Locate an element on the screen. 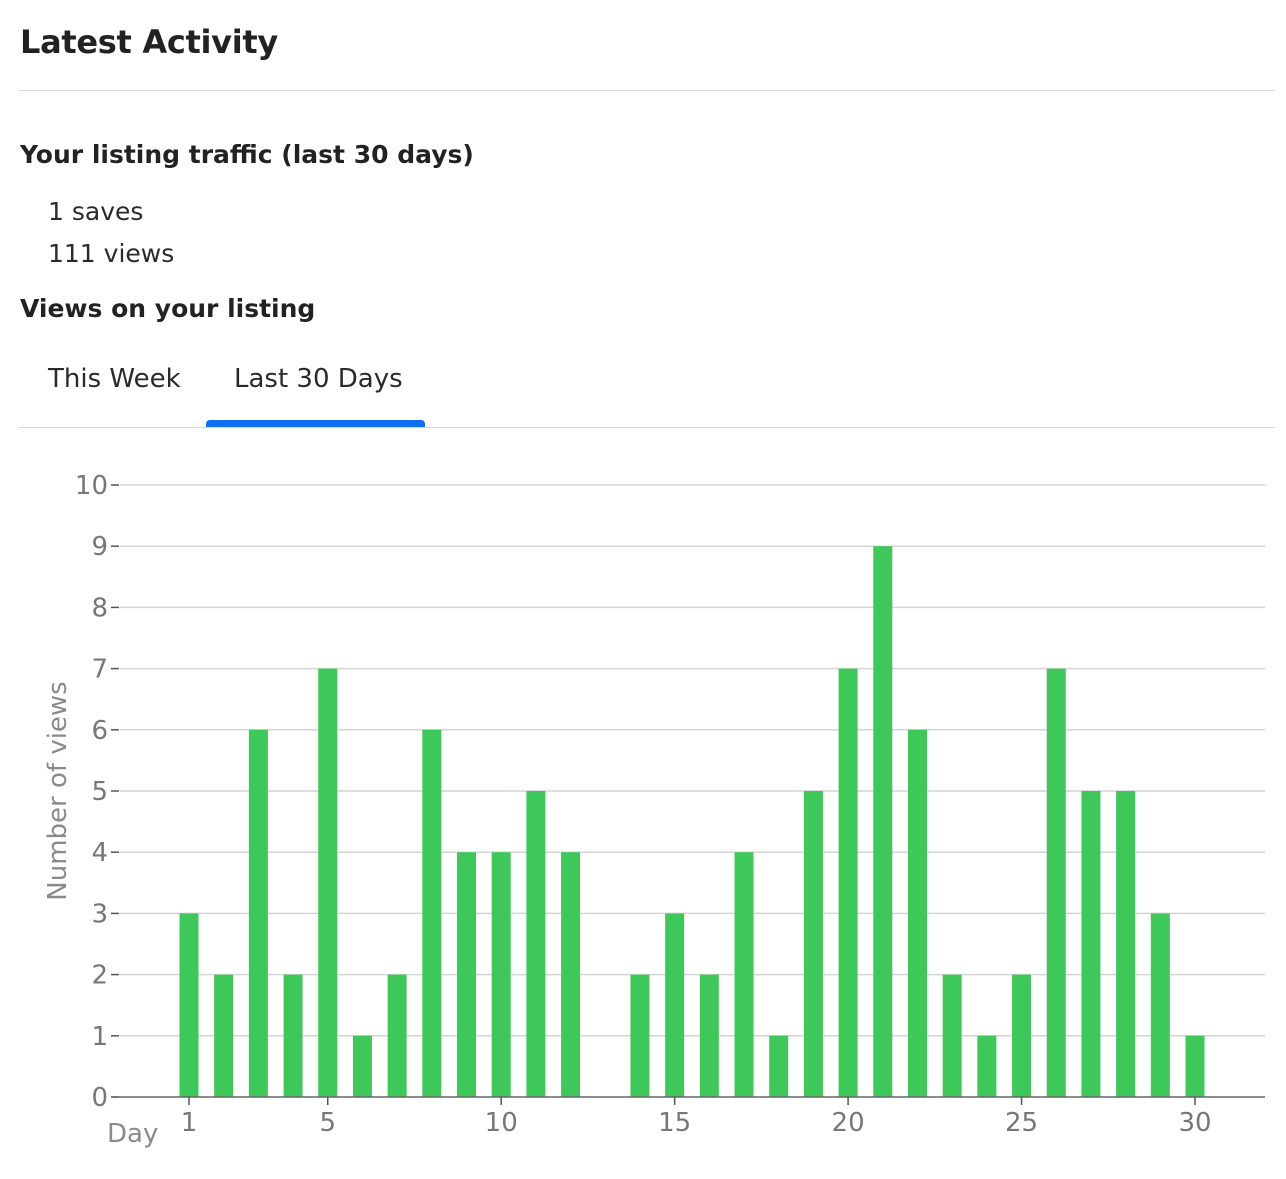  y-tick-label: 2 is located at coordinates (99, 976).